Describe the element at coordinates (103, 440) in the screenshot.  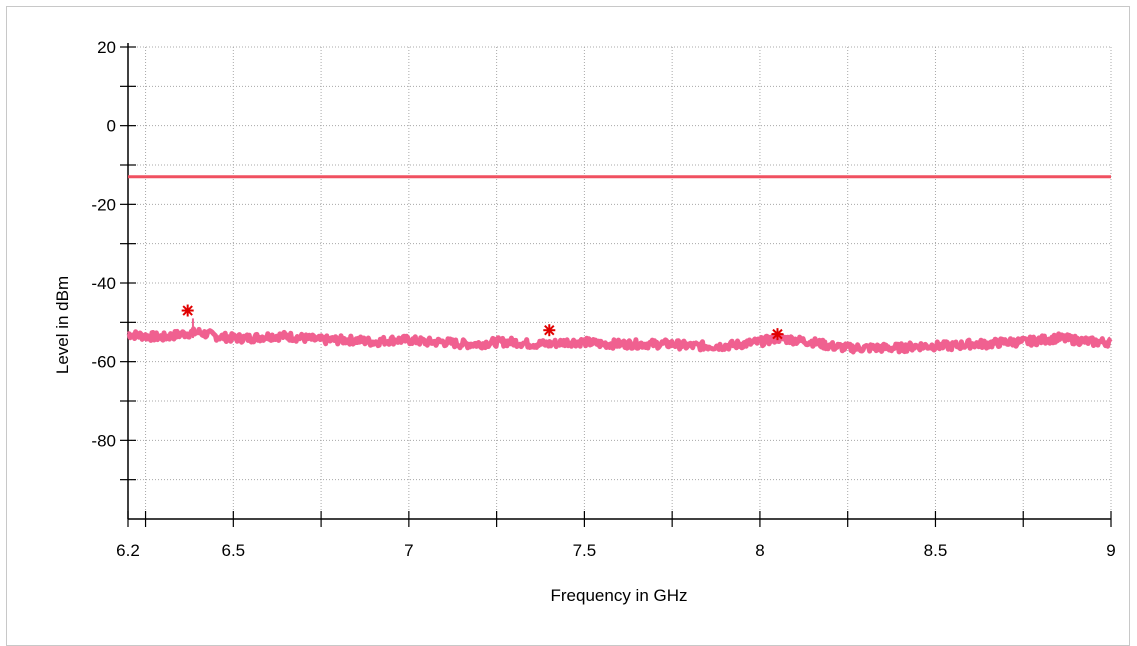
I see `y-tick-label: -80` at that location.